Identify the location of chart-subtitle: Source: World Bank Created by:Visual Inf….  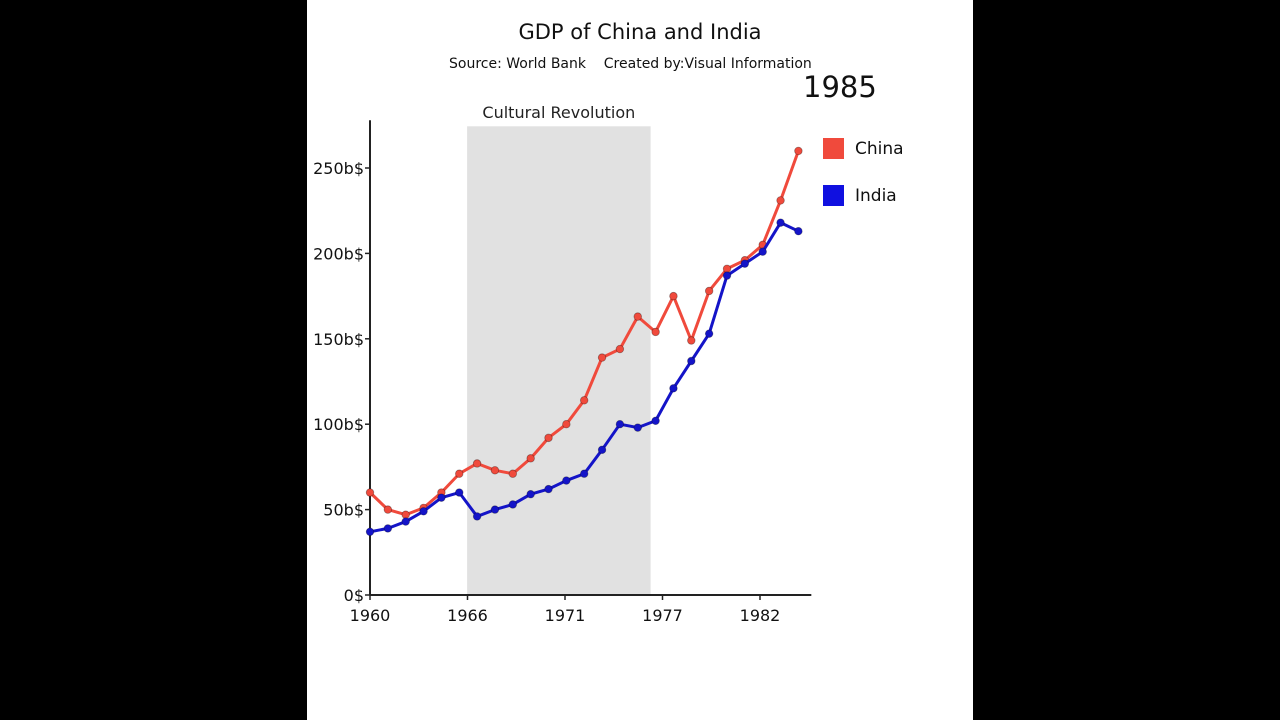
(630, 64).